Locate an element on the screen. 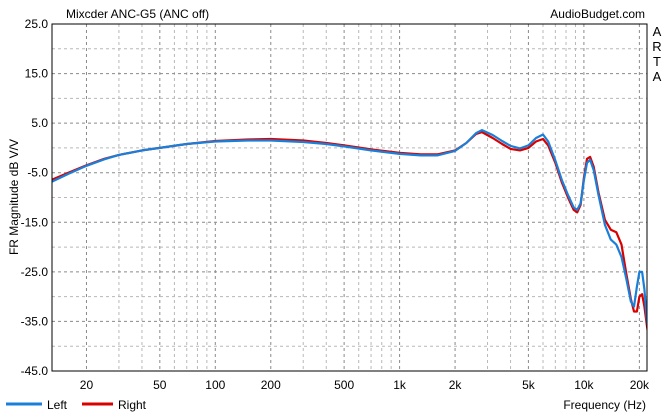 The width and height of the screenshot is (671, 420). x-axis-label: Frequency (Hz) is located at coordinates (604, 405).